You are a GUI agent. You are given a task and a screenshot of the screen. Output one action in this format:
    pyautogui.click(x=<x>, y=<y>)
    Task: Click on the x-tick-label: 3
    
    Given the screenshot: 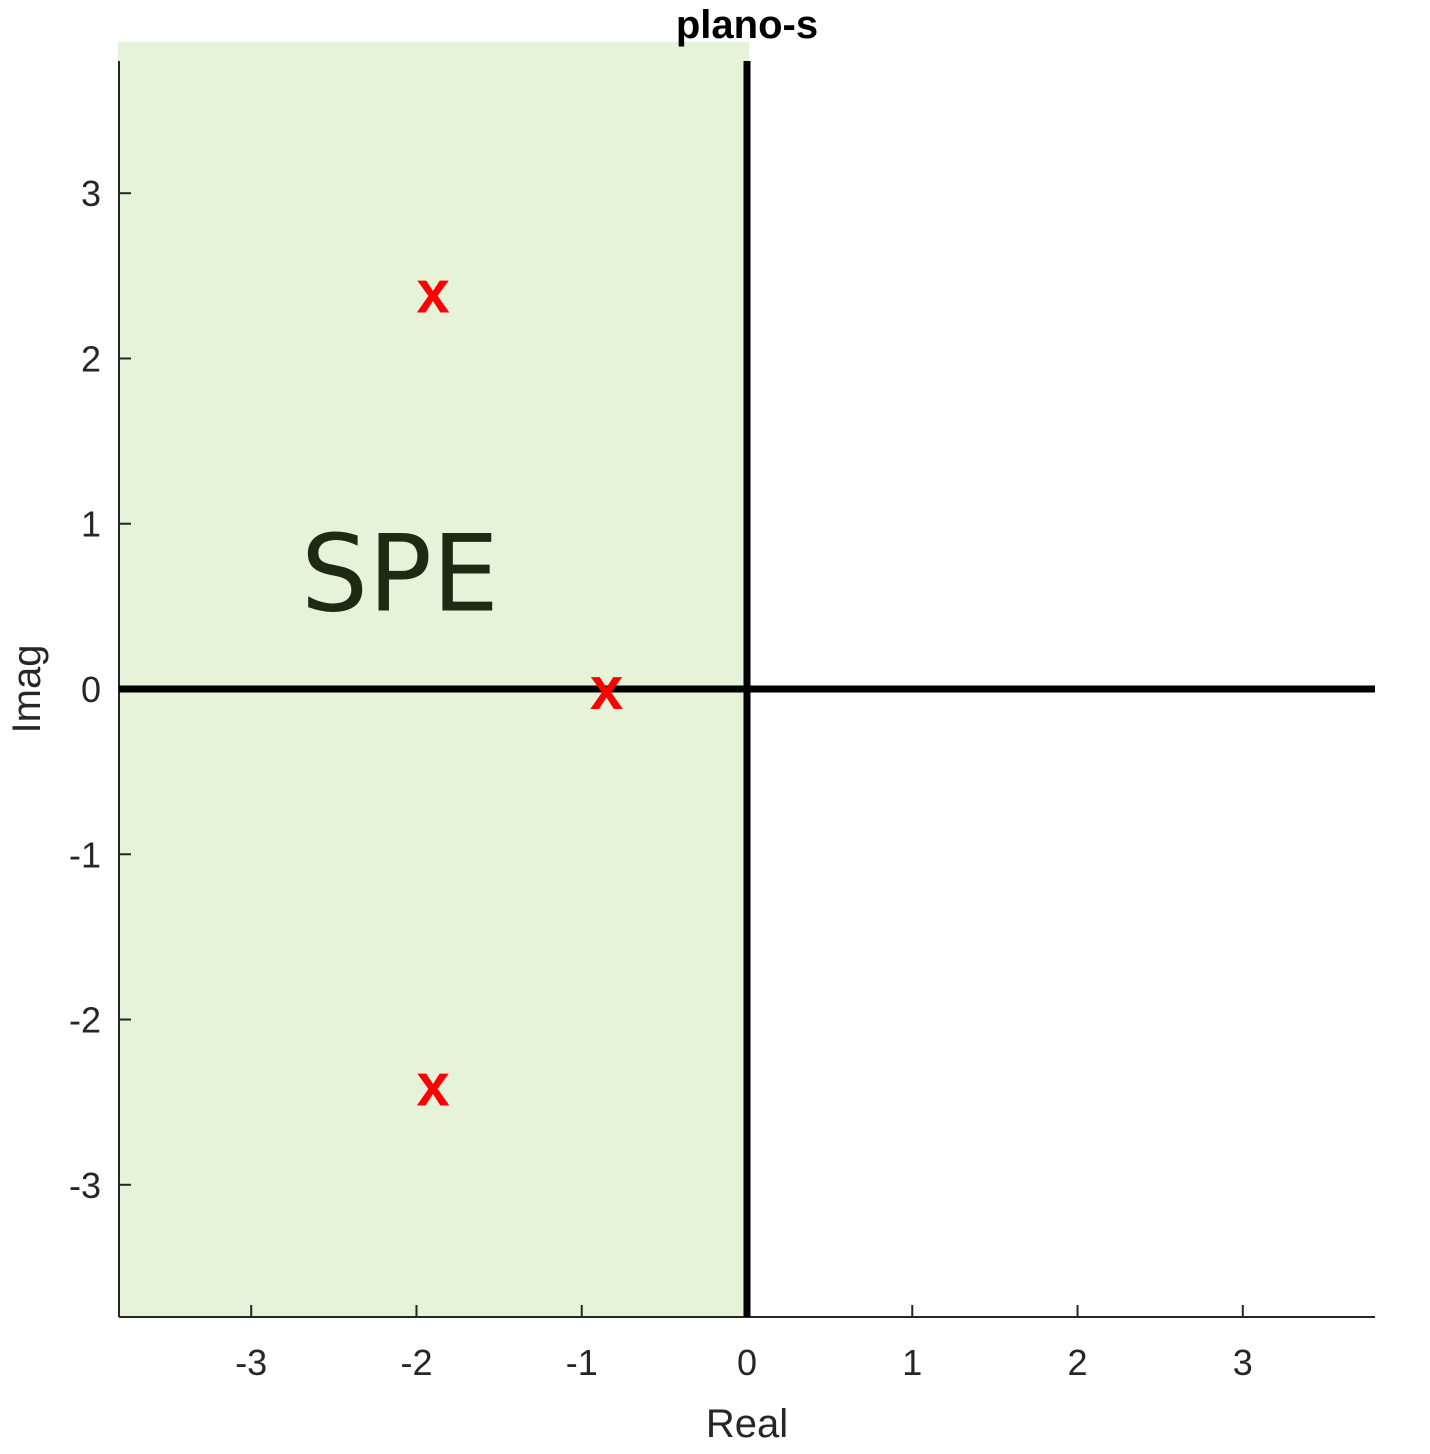 What is the action you would take?
    pyautogui.click(x=1243, y=1362)
    